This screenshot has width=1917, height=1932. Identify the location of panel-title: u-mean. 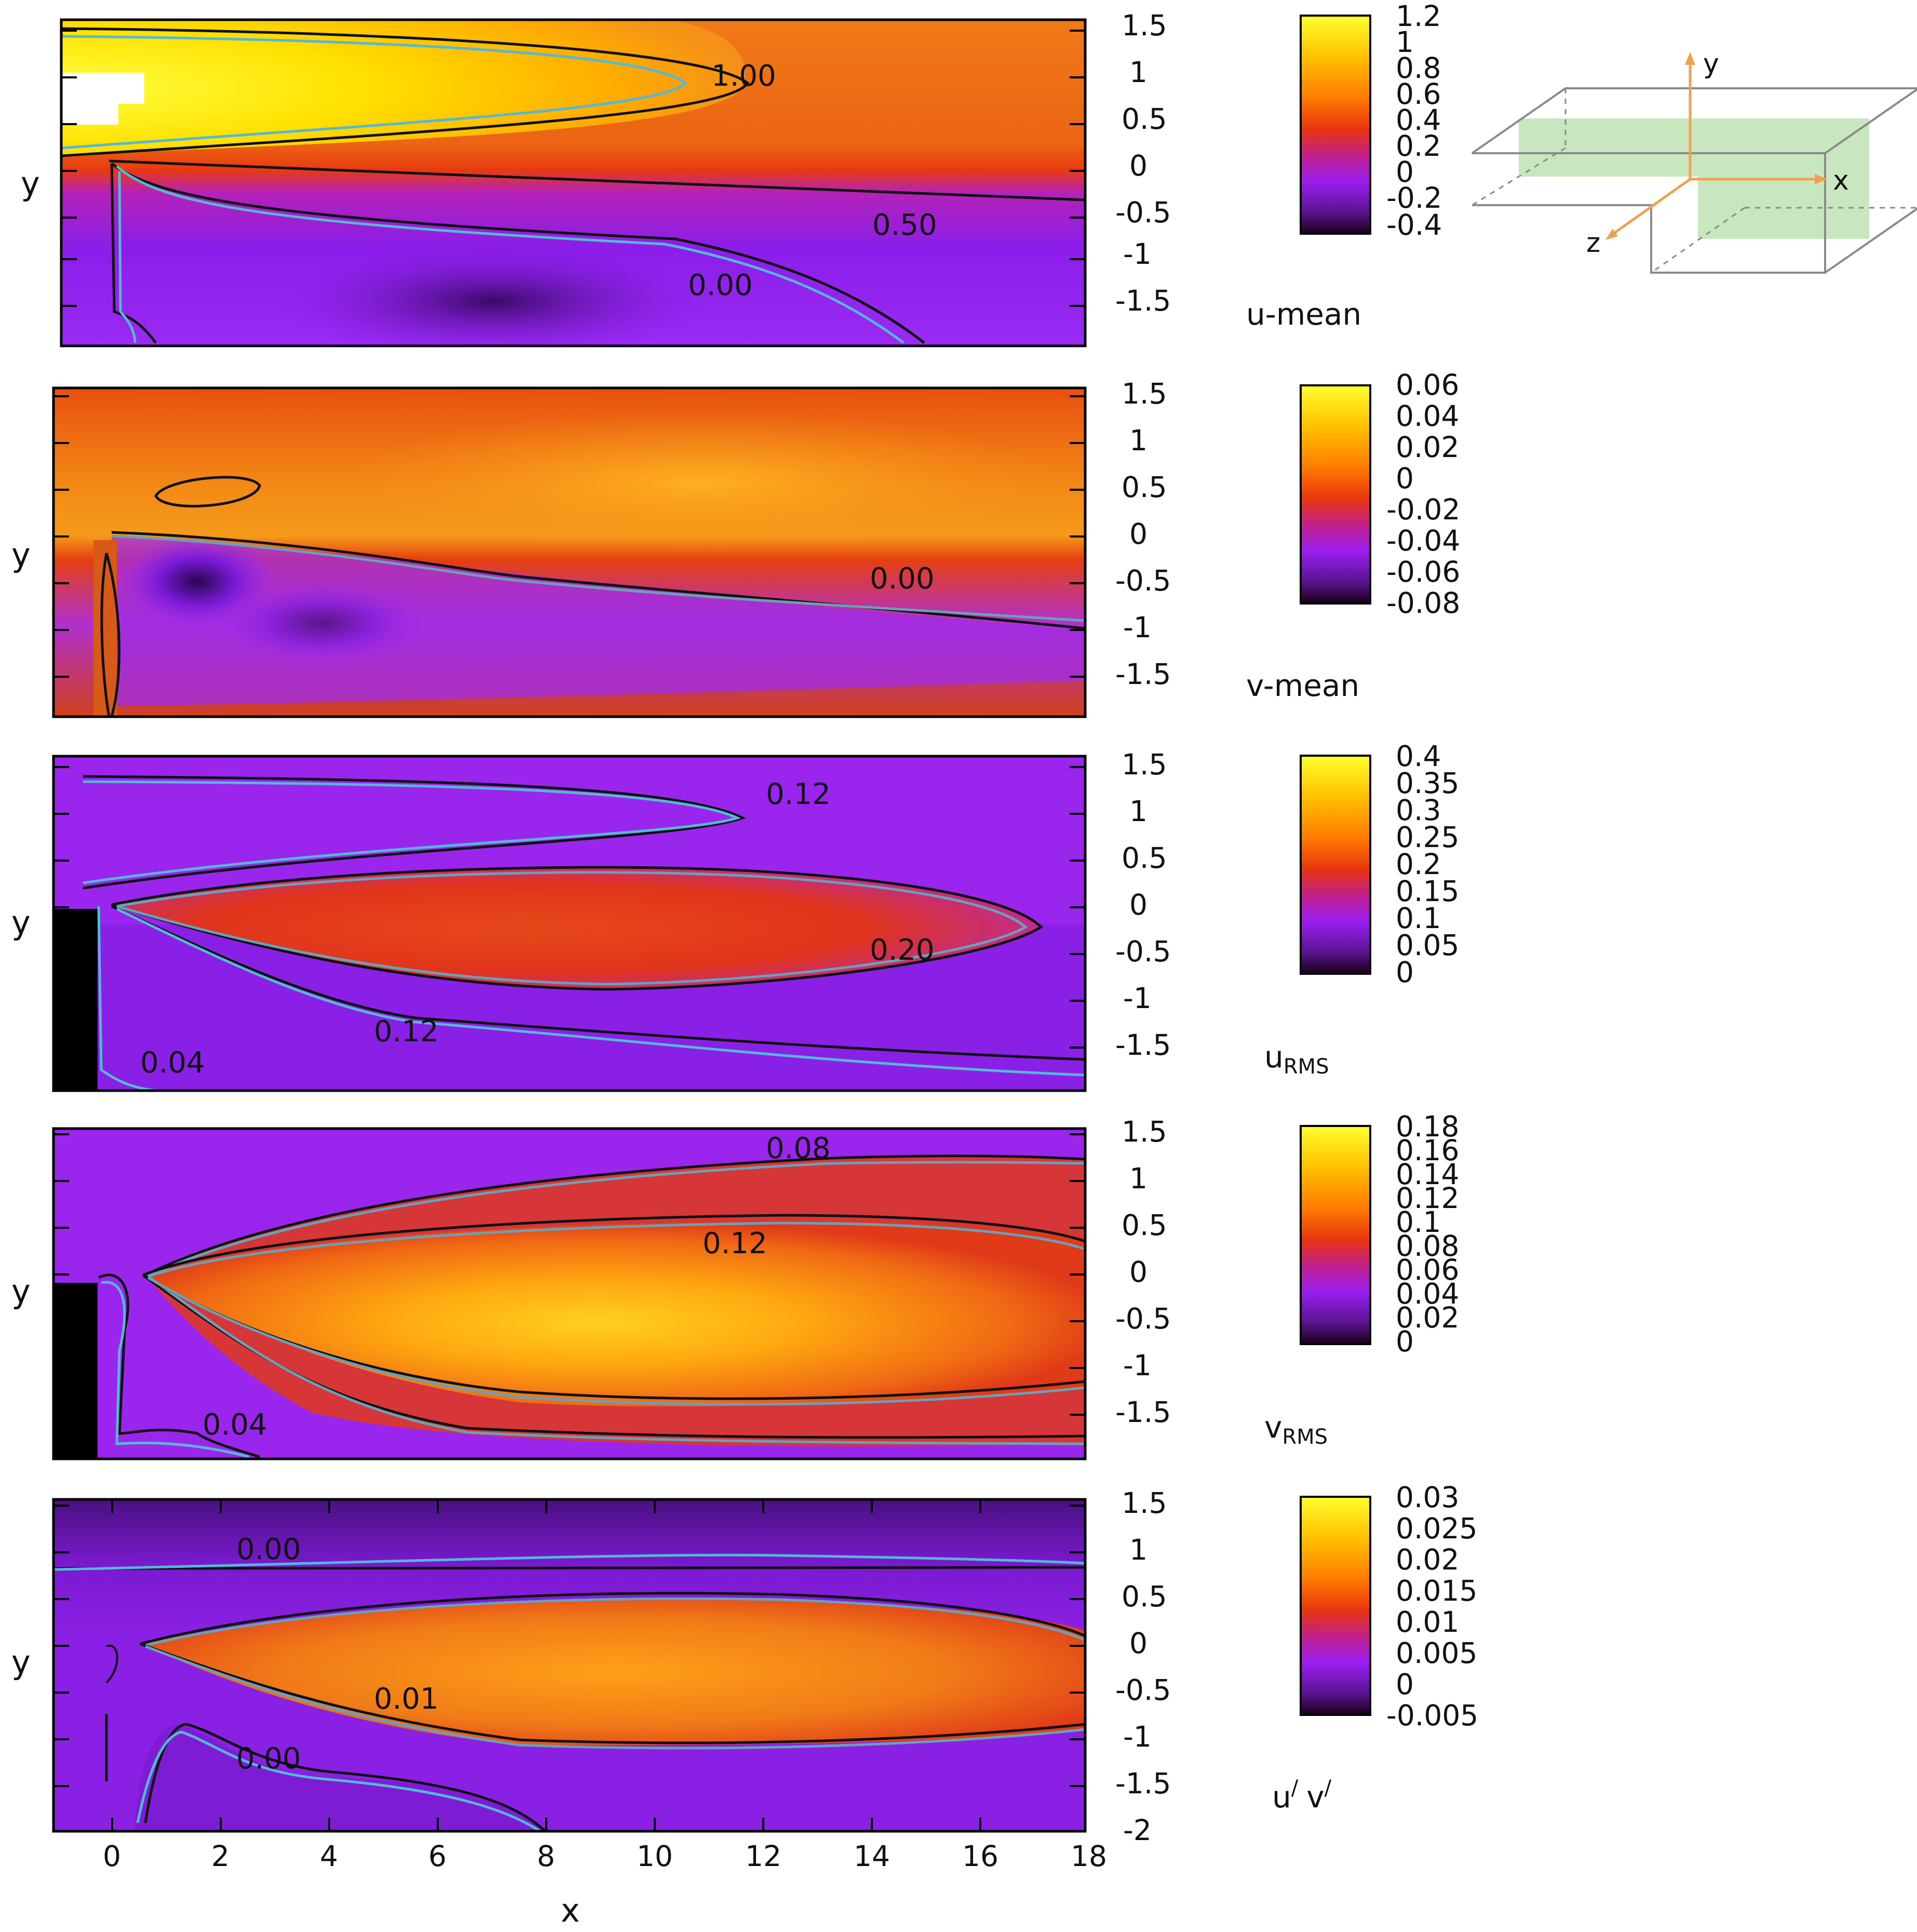
(1303, 315).